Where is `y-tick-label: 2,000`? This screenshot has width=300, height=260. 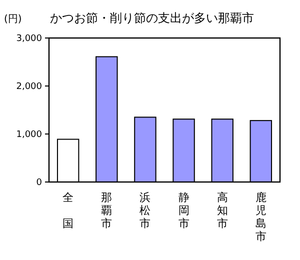
y-tick-label: 2,000 is located at coordinates (29, 87).